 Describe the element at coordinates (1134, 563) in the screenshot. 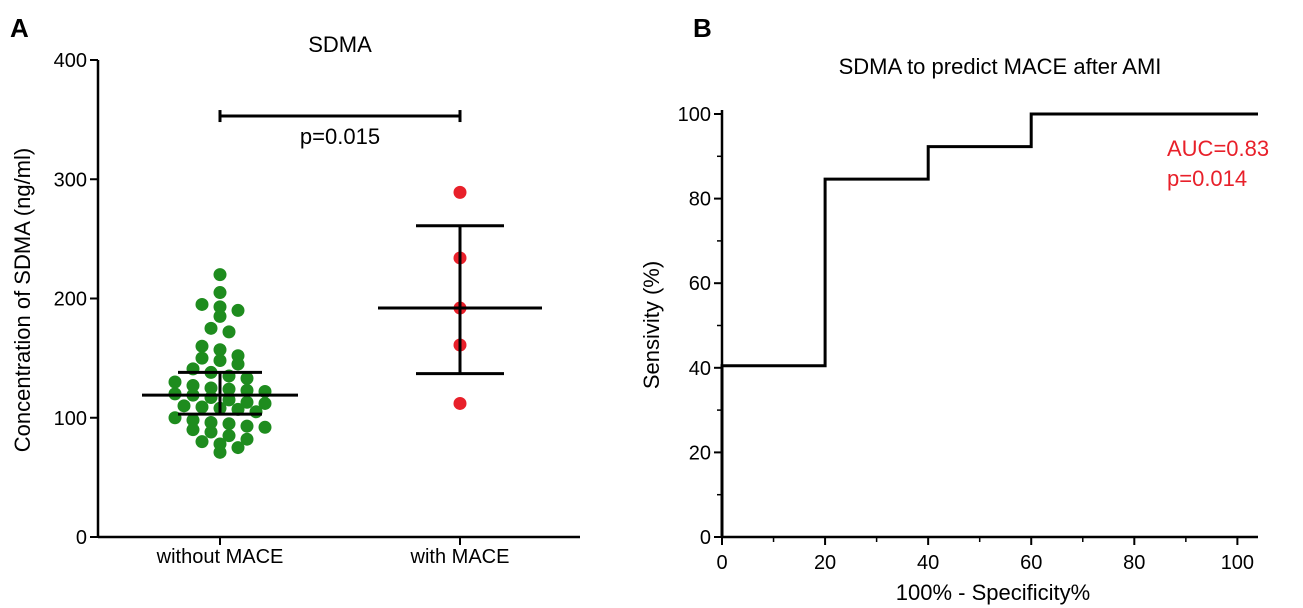

I see `x-tick-label: 80` at that location.